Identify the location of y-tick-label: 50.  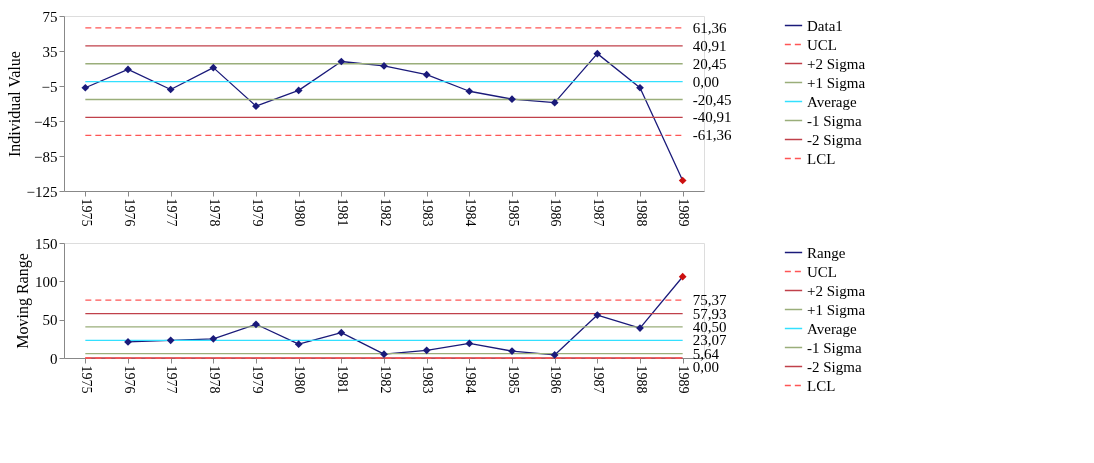
(50, 320).